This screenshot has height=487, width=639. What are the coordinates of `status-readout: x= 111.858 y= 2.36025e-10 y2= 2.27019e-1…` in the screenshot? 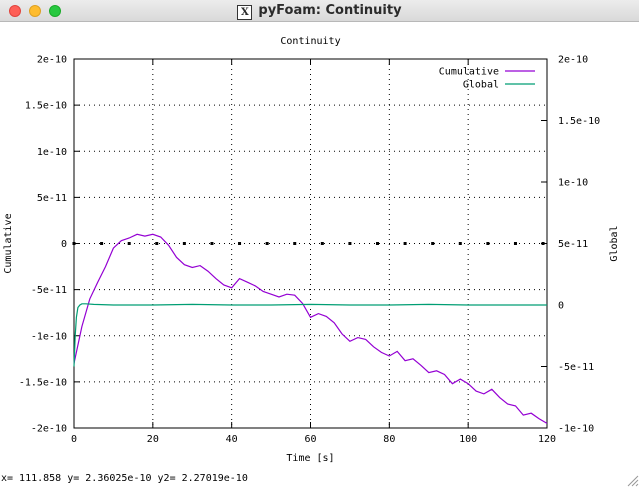 It's located at (124, 478).